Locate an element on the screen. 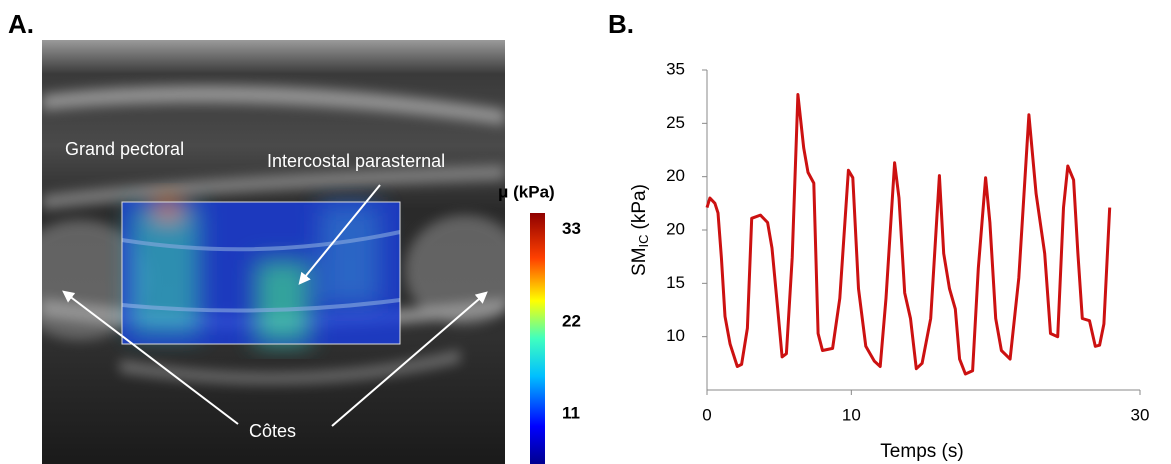 This screenshot has width=1171, height=464. x-tick-label: 30 is located at coordinates (1140, 414).